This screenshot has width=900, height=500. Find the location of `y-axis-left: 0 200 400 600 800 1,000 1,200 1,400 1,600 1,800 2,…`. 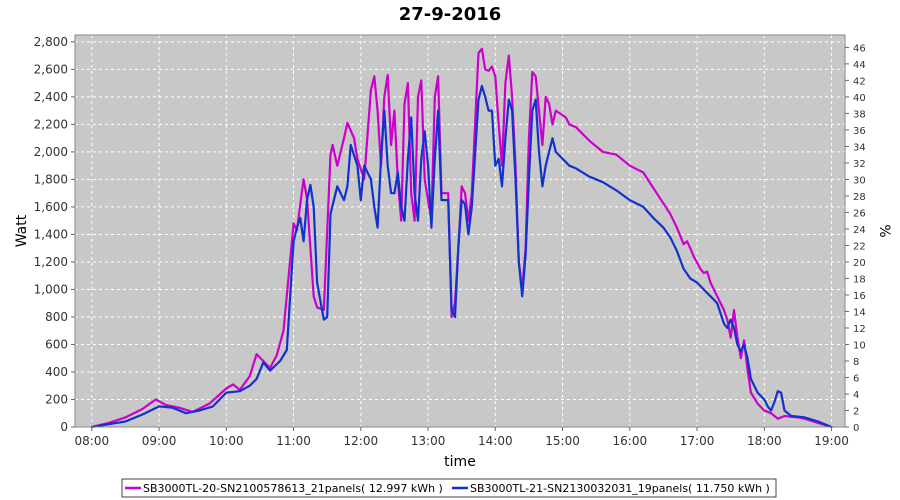

y-axis-left: 0 200 400 600 800 1,000 1,200 1,400 1,600 1,800 2,… is located at coordinates (54, 234).